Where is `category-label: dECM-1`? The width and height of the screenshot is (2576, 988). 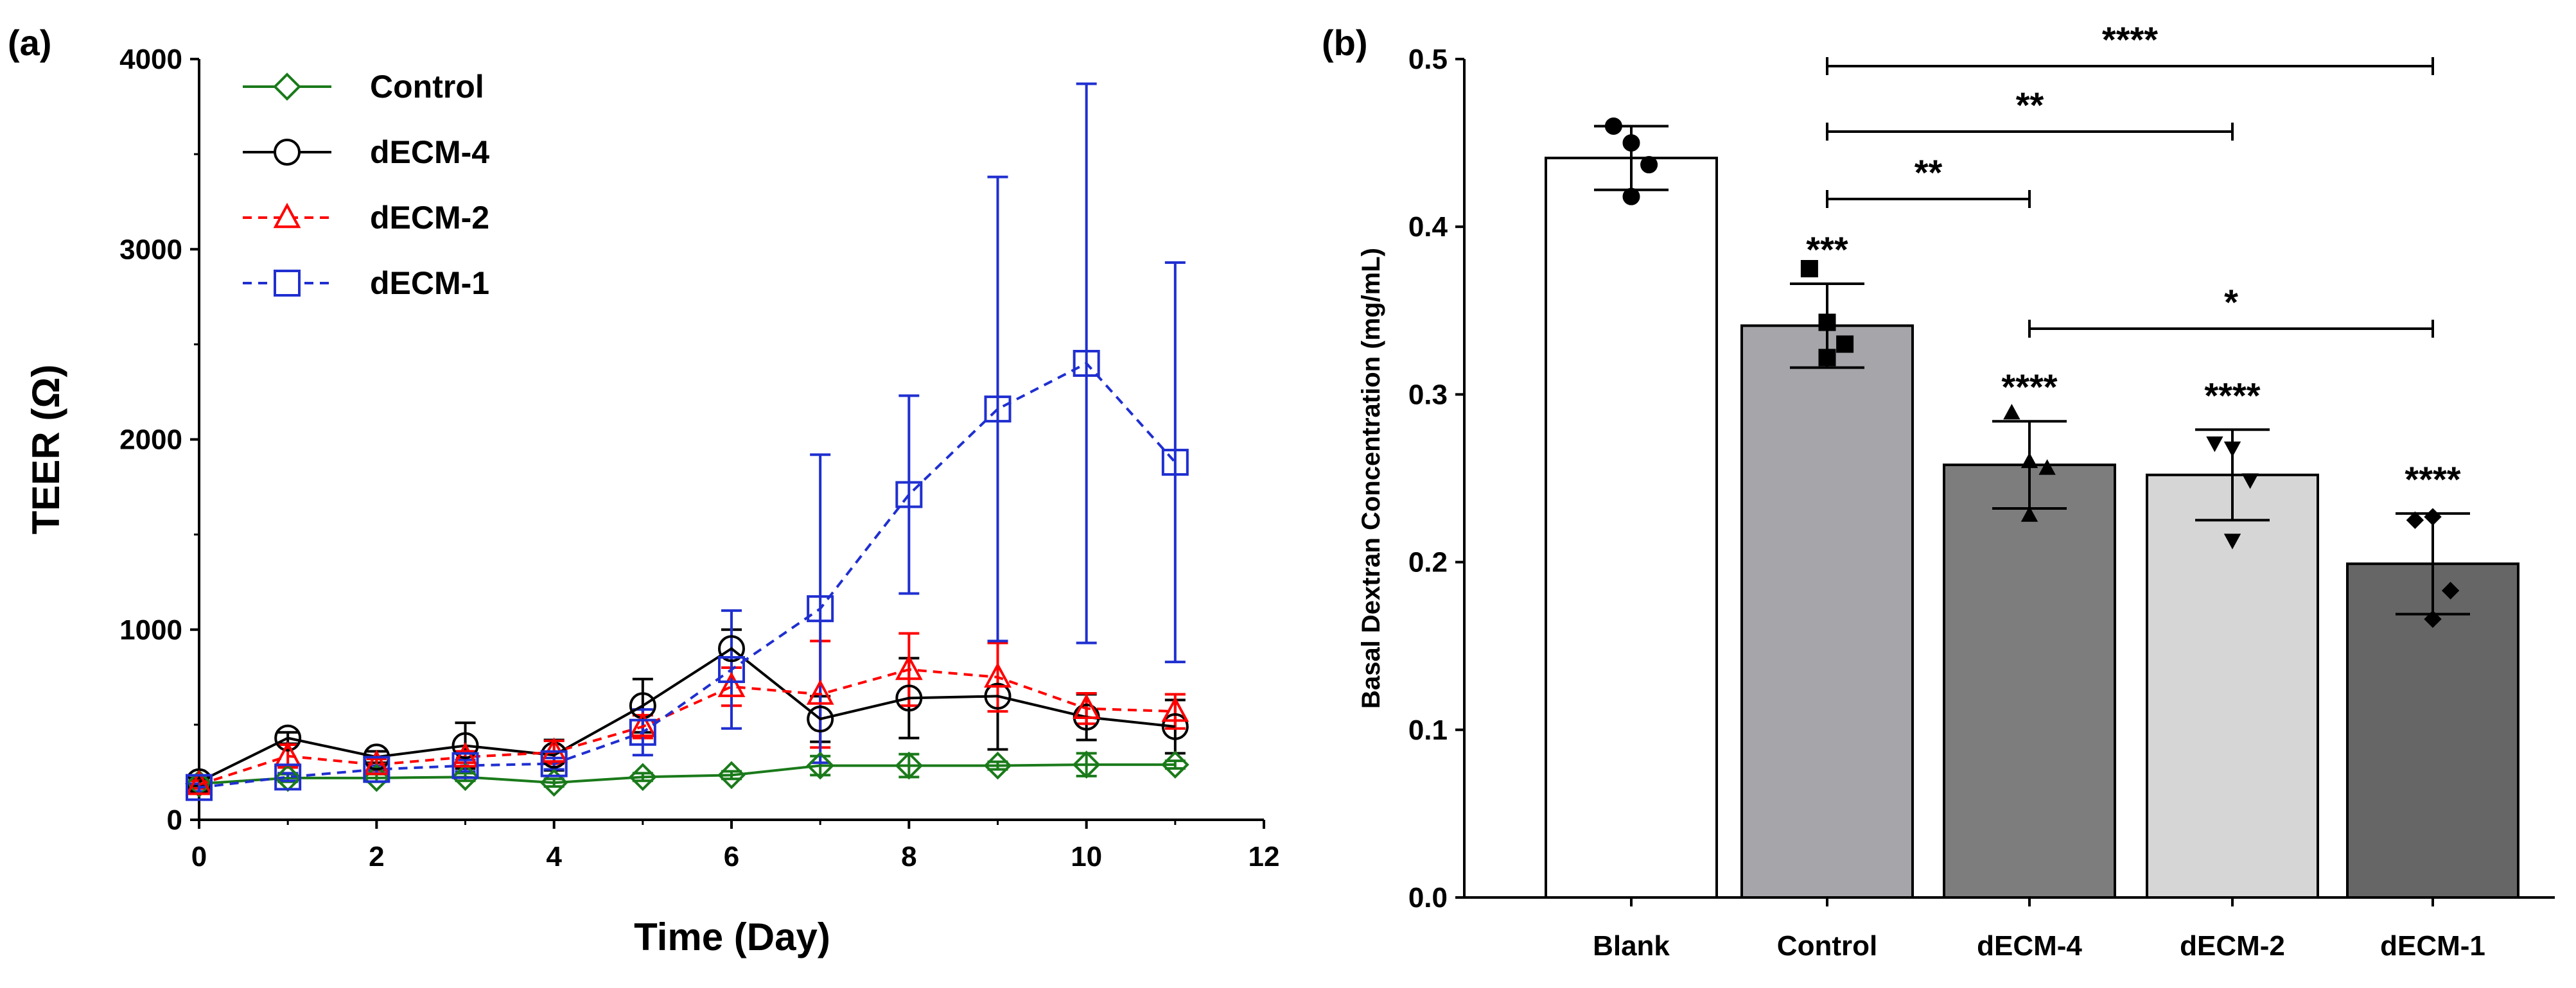
category-label: dECM-1 is located at coordinates (2432, 946).